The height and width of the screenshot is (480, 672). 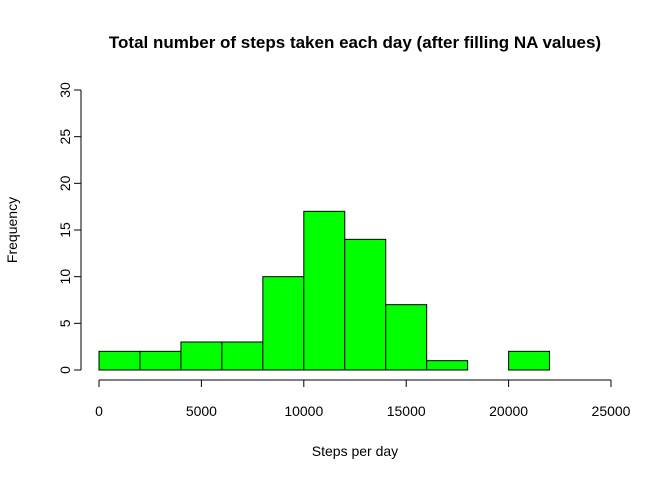 I want to click on x-tick-label: 15000, so click(x=406, y=411).